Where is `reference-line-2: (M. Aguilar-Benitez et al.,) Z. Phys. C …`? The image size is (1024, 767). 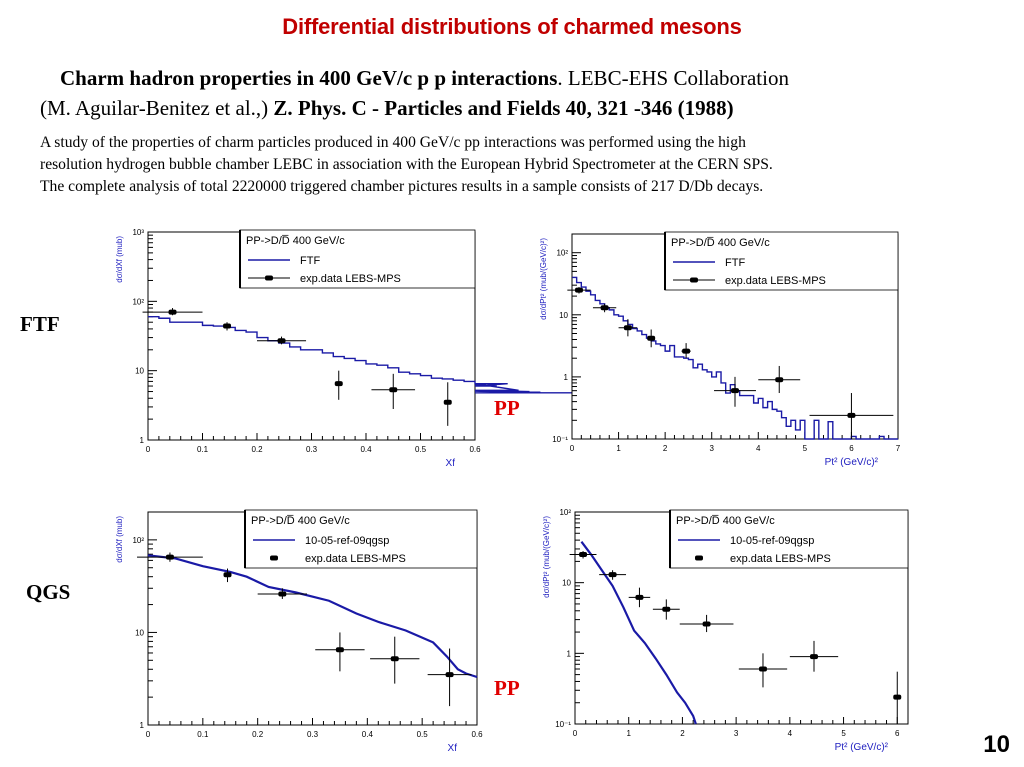
reference-line-2: (M. Aguilar-Benitez et al.,) Z. Phys. C … is located at coordinates (387, 108).